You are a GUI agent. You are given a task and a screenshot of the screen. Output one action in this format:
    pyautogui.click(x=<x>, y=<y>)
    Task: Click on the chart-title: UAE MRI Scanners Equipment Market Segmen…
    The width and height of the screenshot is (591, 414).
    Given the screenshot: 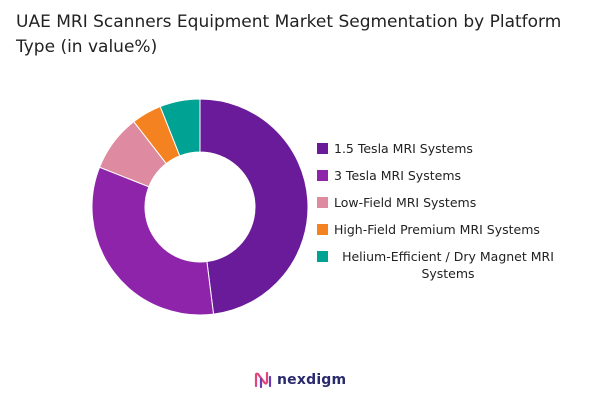 What is the action you would take?
    pyautogui.click(x=289, y=34)
    